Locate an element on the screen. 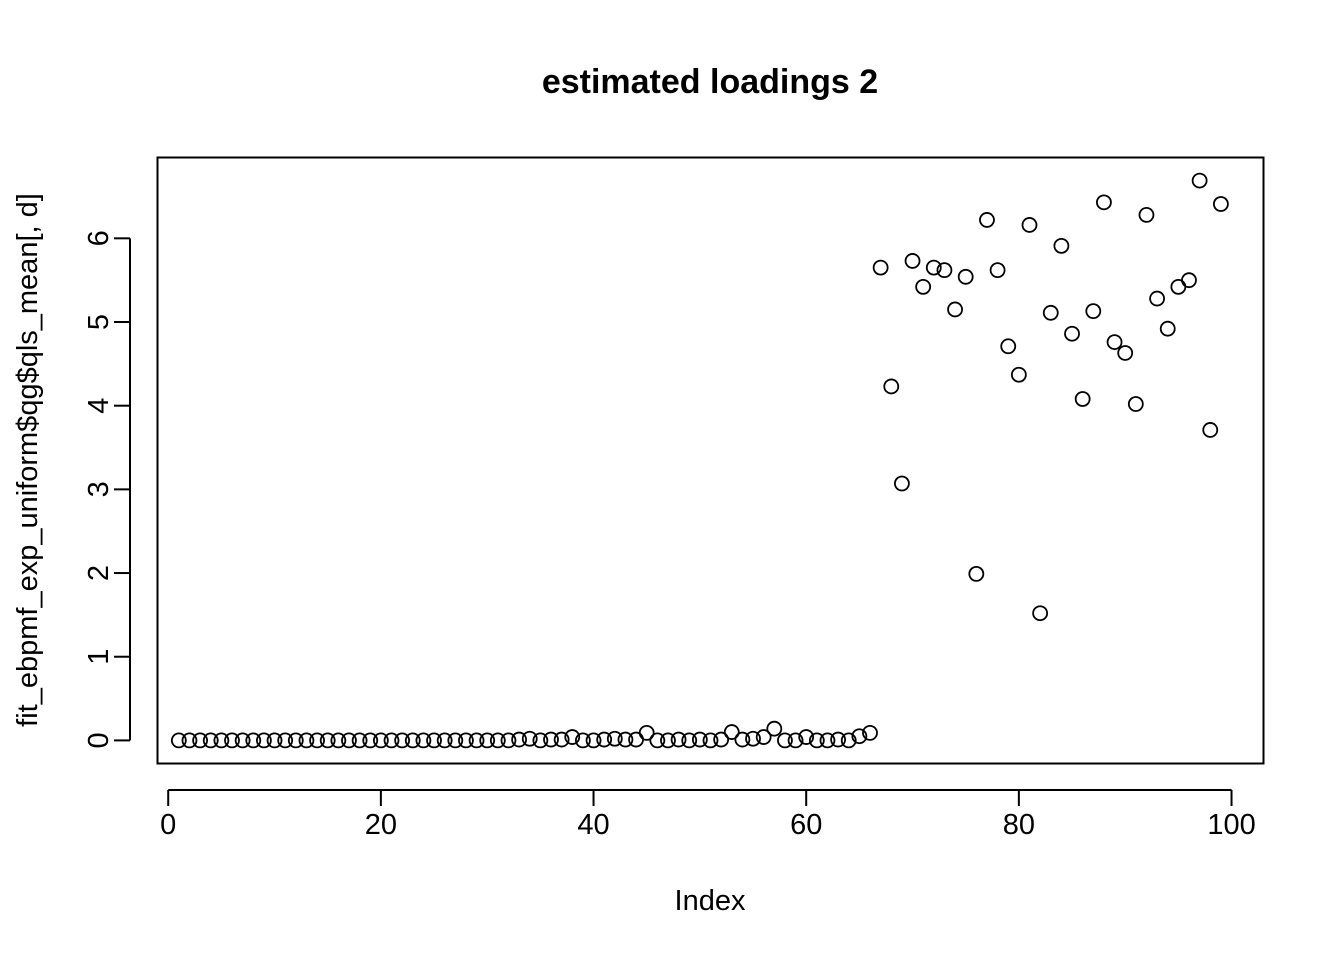  y-tick-label: 6 is located at coordinates (99, 238).